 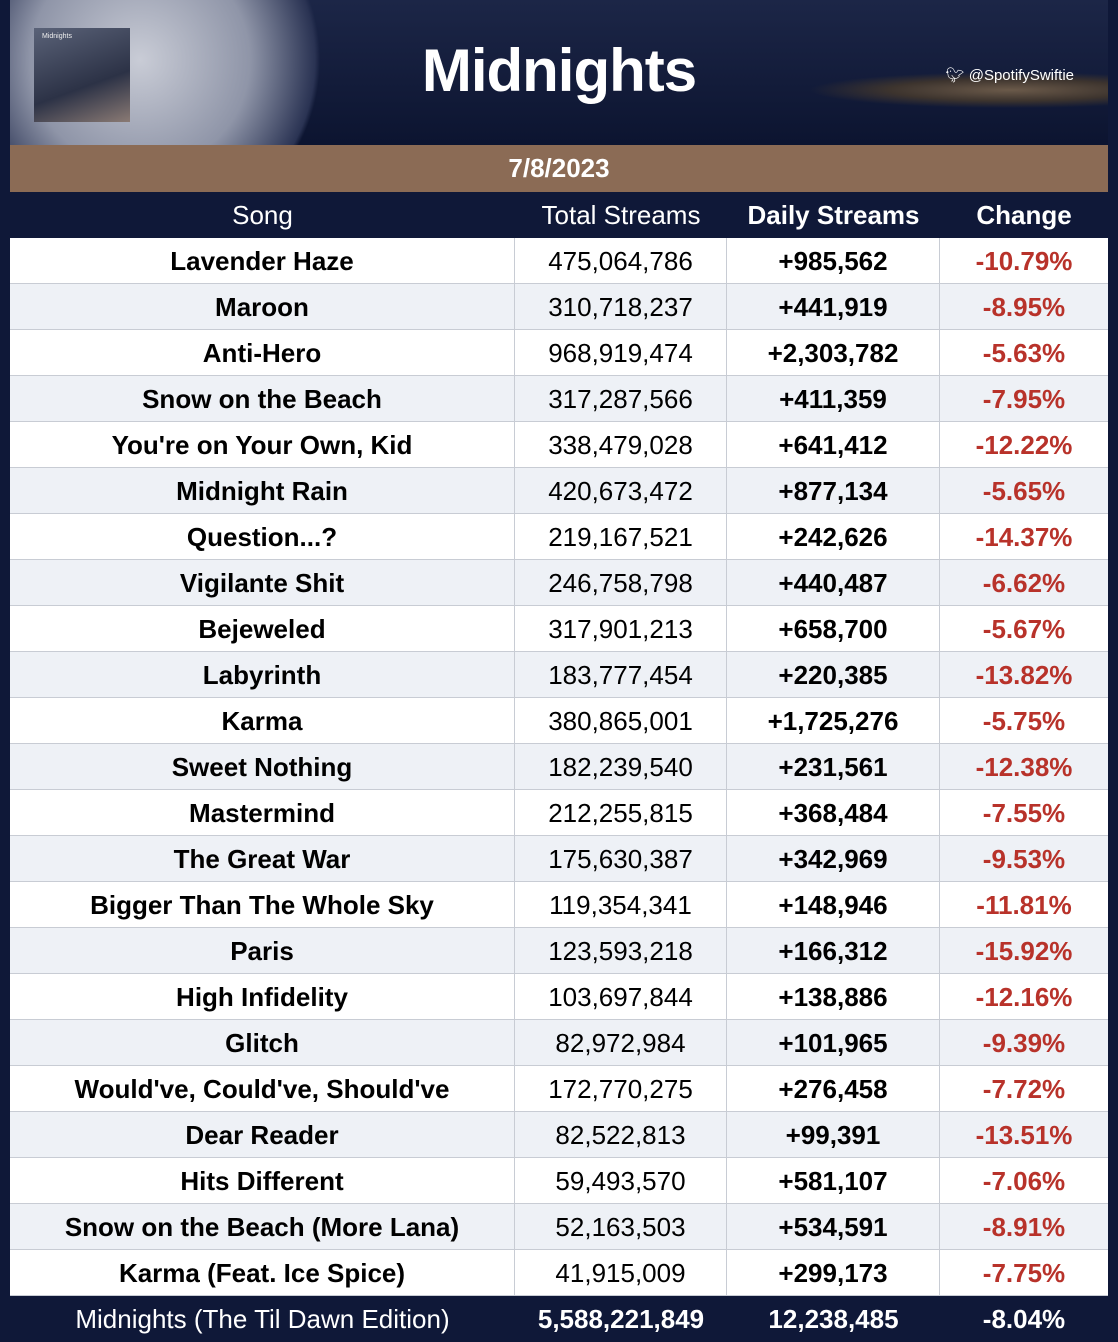 I want to click on cell: Daily Streams, so click(x=833, y=215).